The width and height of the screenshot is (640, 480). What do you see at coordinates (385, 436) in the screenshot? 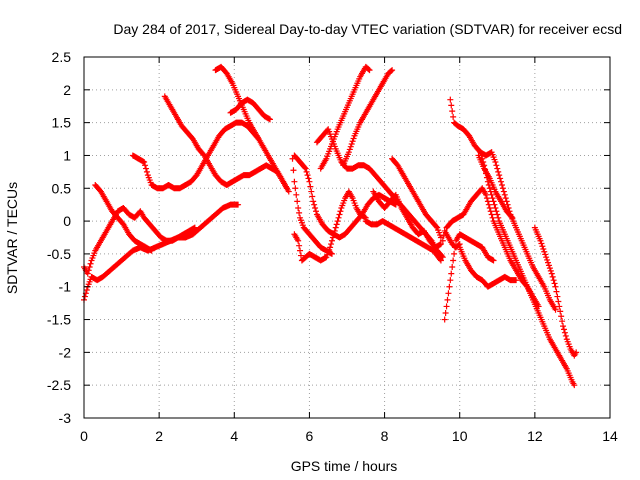
I see `x-tick-label: 8` at bounding box center [385, 436].